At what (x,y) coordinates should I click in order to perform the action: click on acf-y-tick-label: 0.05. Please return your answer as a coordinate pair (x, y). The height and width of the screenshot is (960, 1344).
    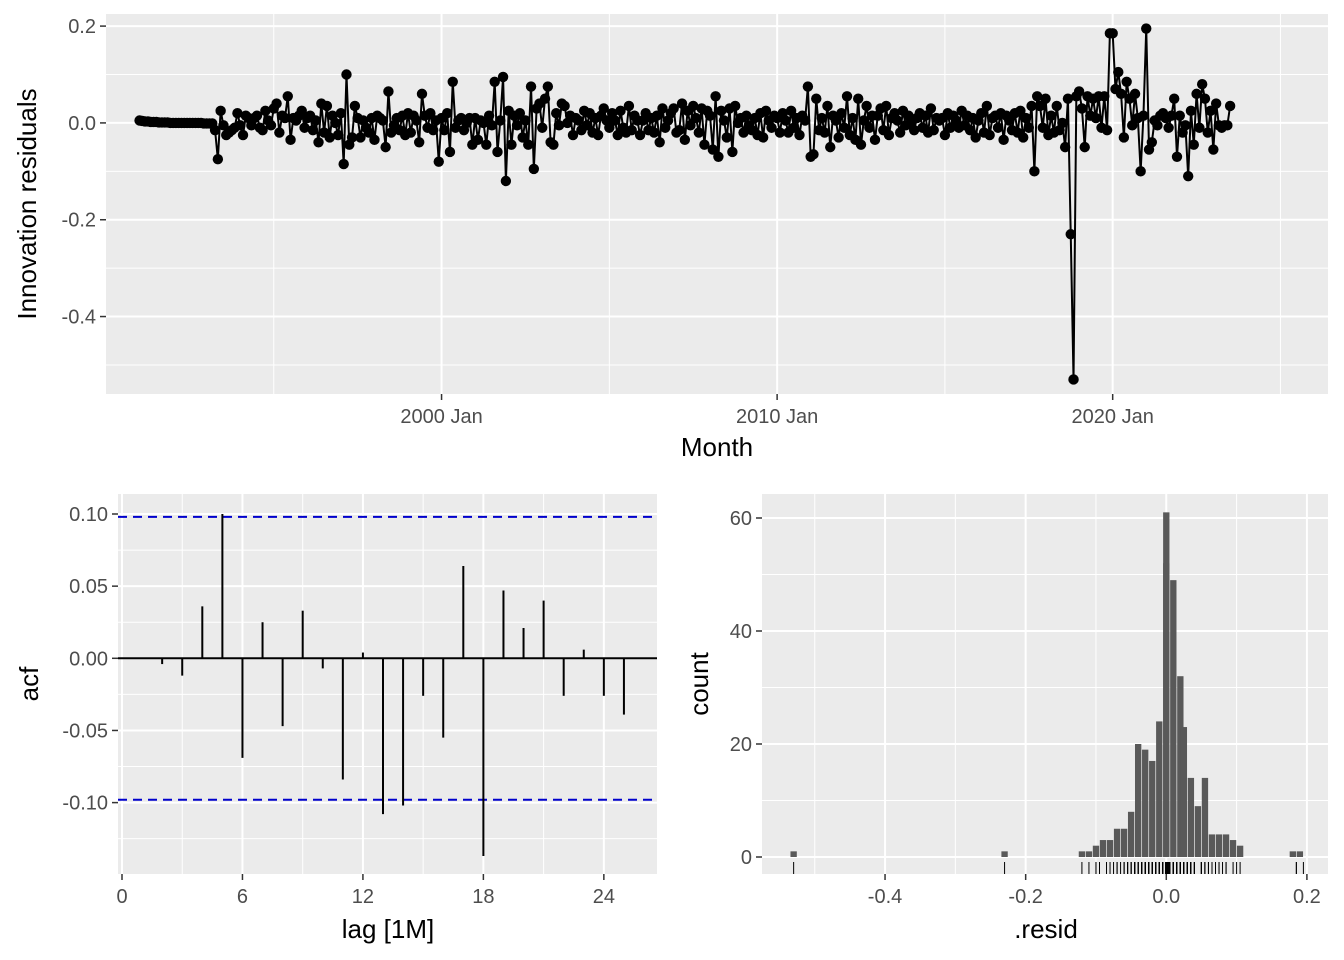
    Looking at the image, I should click on (88, 587).